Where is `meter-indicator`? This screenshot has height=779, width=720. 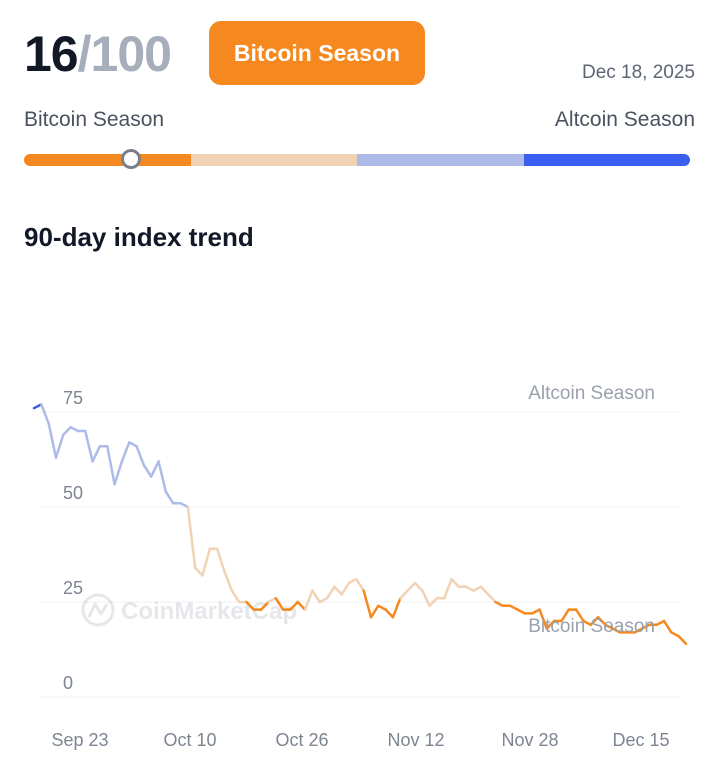 meter-indicator is located at coordinates (130, 159).